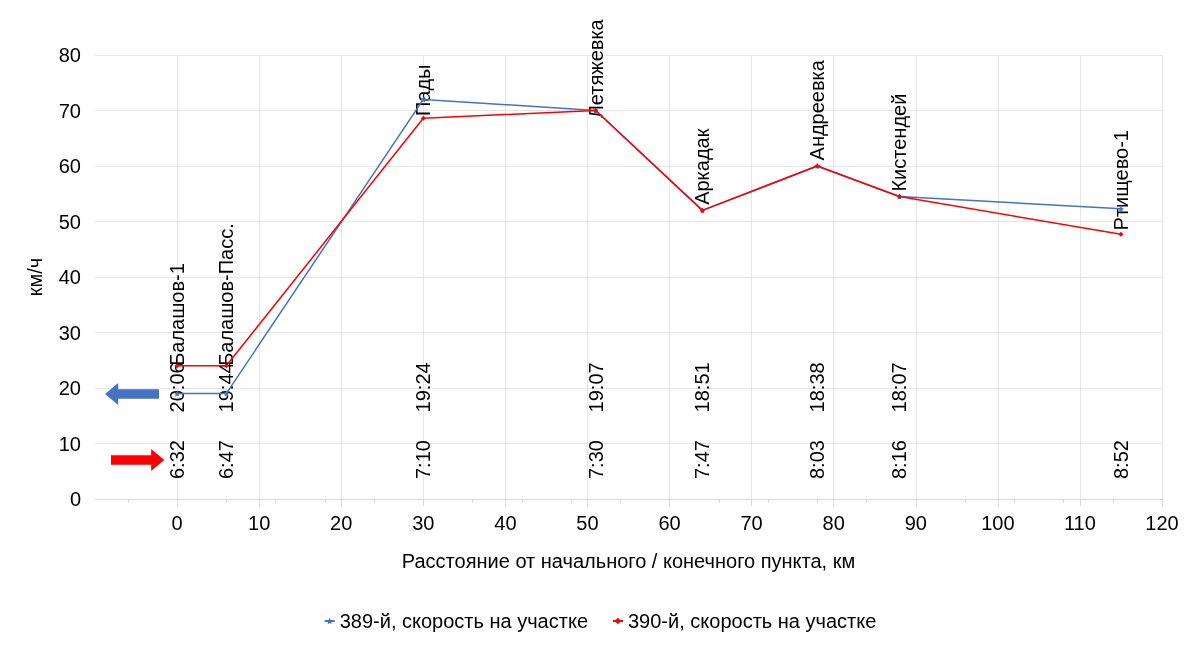 This screenshot has height=655, width=1200. I want to click on x-tick-label: 30, so click(423, 523).